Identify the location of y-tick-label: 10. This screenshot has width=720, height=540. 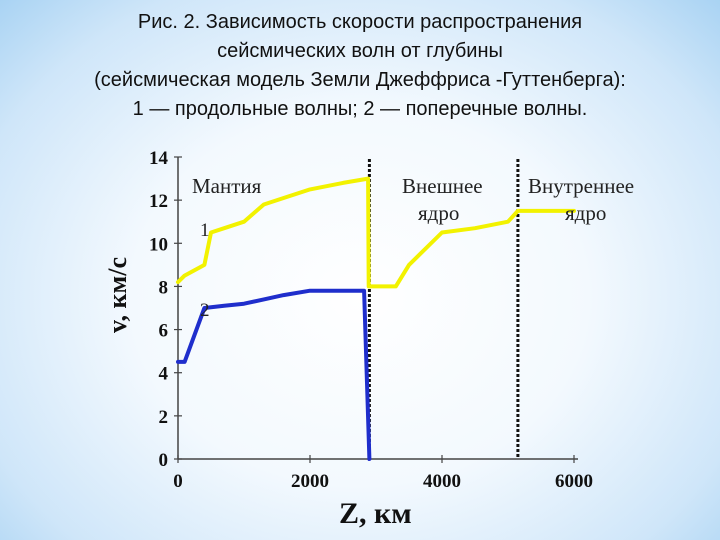
(158, 244).